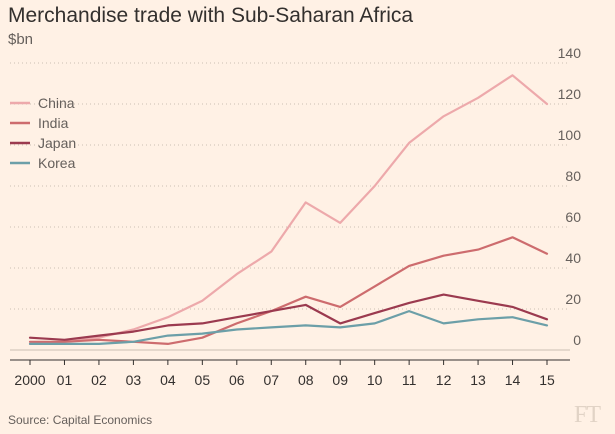  I want to click on x-tick-label: 10, so click(375, 380).